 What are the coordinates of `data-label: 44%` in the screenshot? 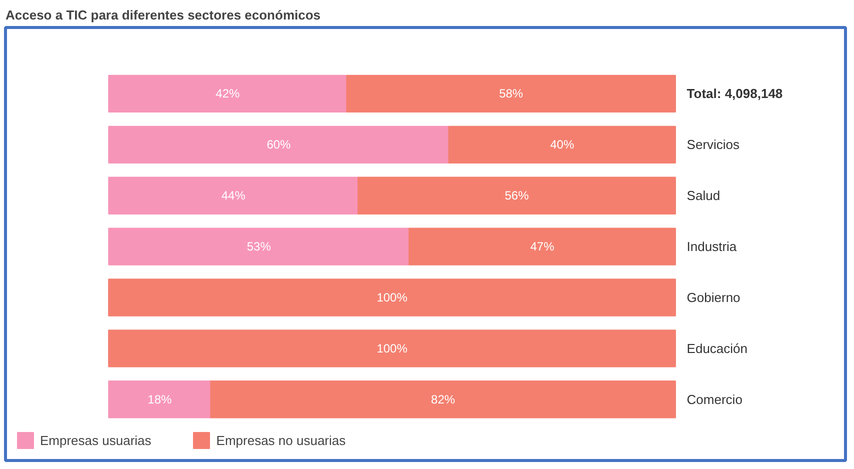 It's located at (233, 195).